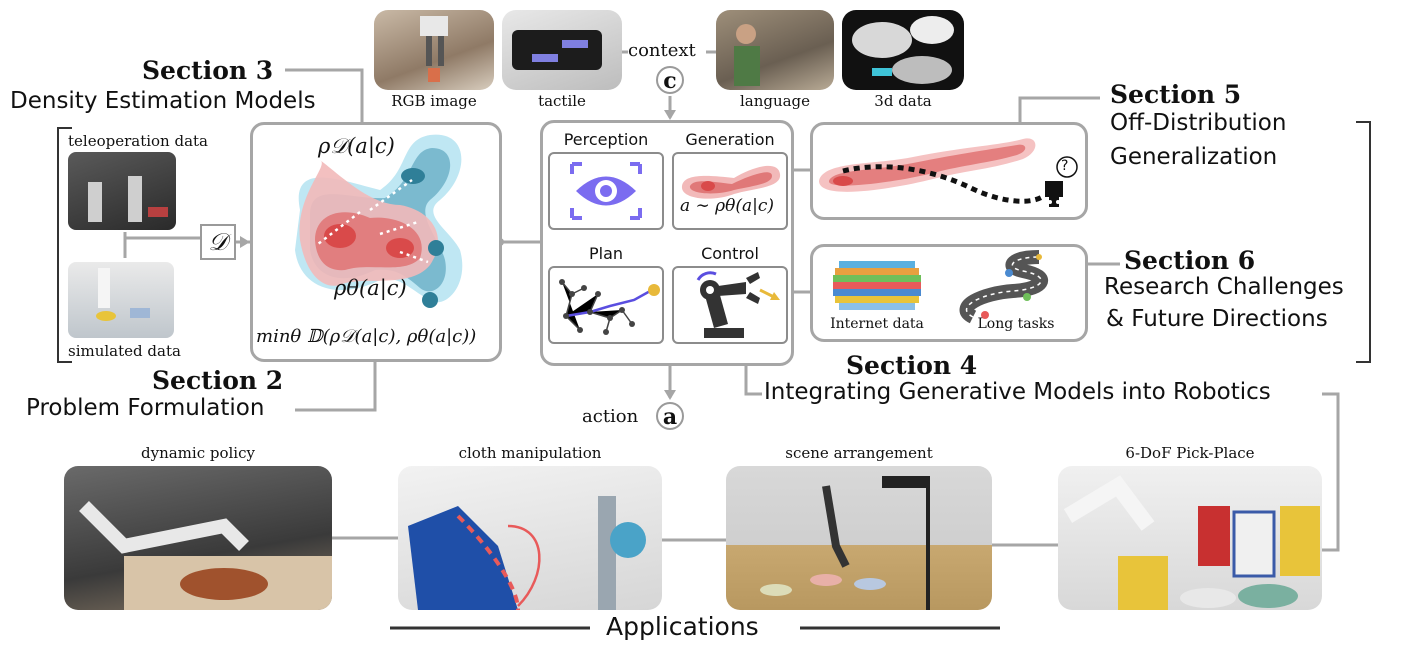 This screenshot has width=1408, height=658. I want to click on eye-icon, so click(606, 191).